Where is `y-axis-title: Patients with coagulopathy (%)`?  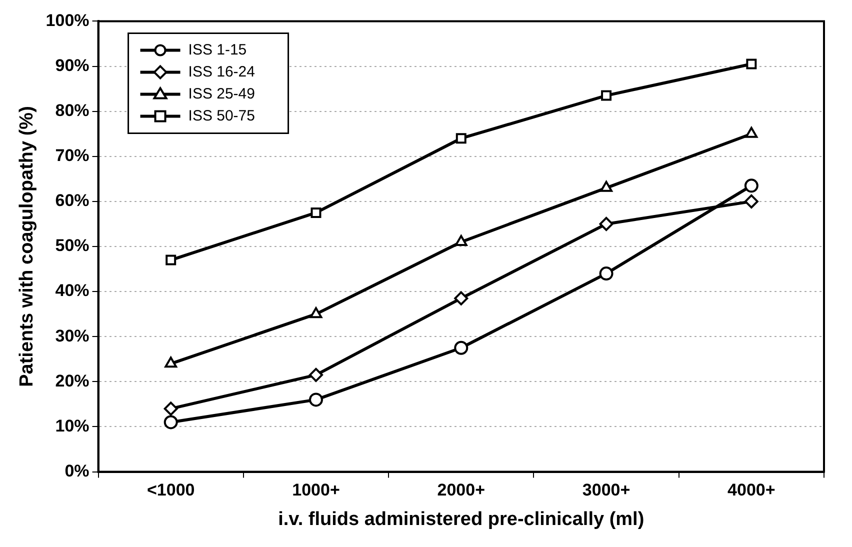
y-axis-title: Patients with coagulopathy (%) is located at coordinates (27, 246).